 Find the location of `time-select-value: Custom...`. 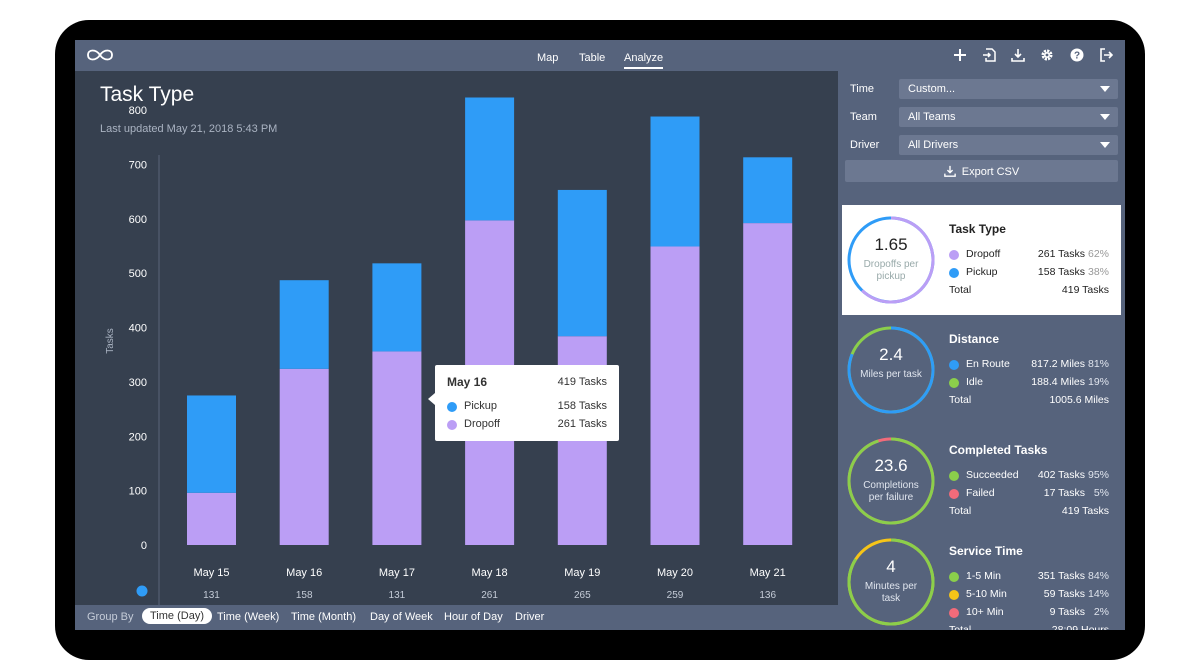

time-select-value: Custom... is located at coordinates (932, 89).